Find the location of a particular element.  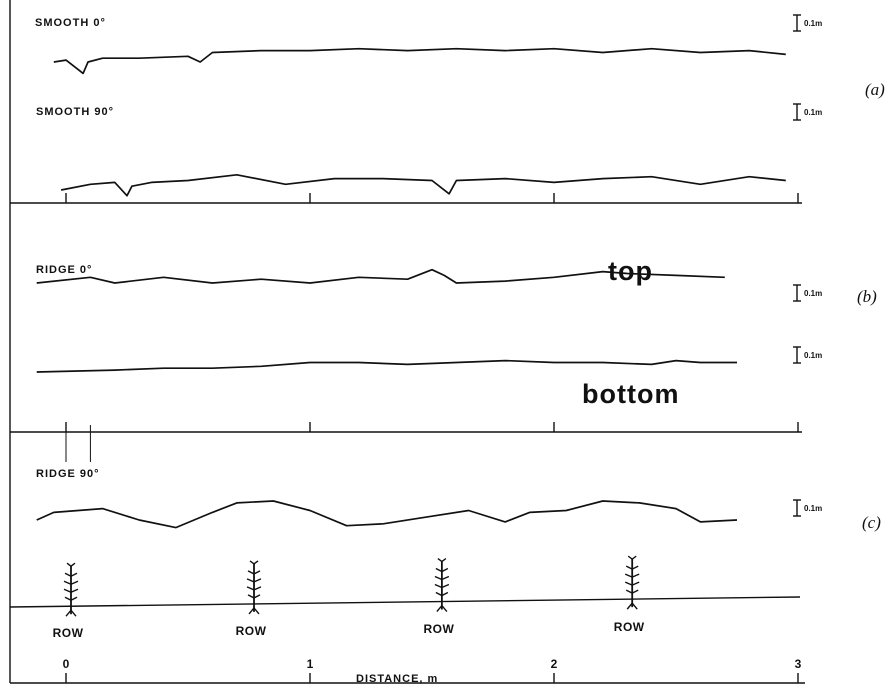

ground-line is located at coordinates (405, 602).